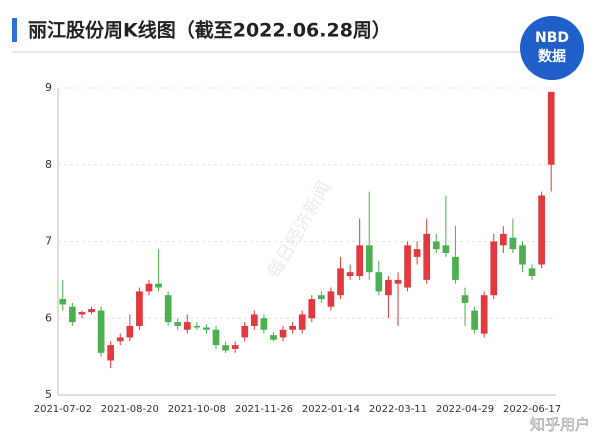 Image resolution: width=600 pixels, height=444 pixels. What do you see at coordinates (264, 409) in the screenshot?
I see `x-tick-label: 2021-11-26` at bounding box center [264, 409].